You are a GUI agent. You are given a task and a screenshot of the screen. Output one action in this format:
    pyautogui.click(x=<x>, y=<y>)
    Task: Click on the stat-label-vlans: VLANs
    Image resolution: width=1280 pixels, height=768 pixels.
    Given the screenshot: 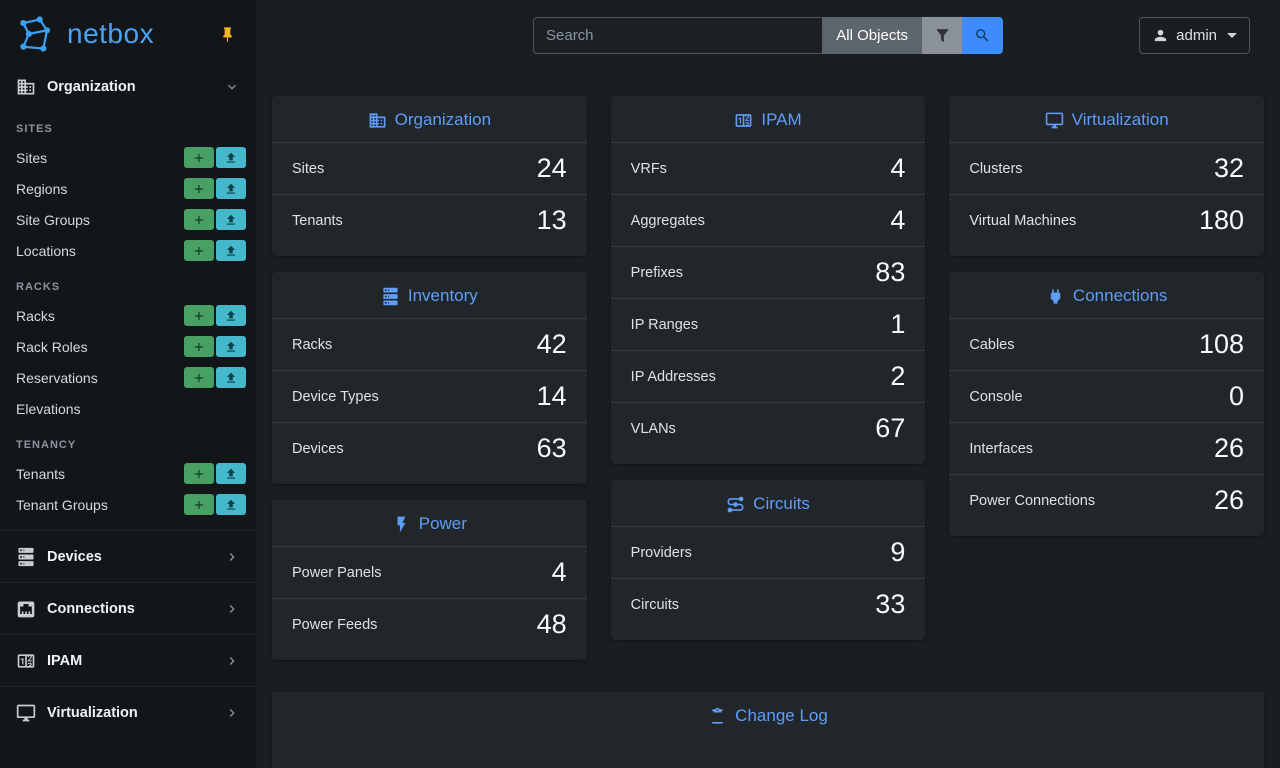 What is the action you would take?
    pyautogui.click(x=653, y=428)
    